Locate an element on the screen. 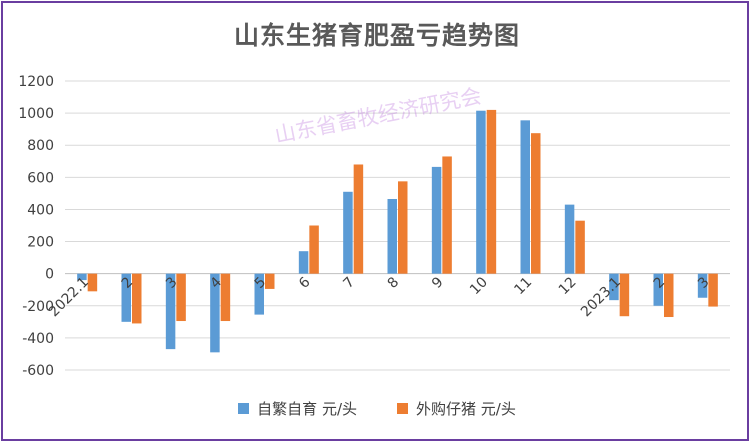 The width and height of the screenshot is (754, 446). y-tick-label: 1000 is located at coordinates (36, 114).